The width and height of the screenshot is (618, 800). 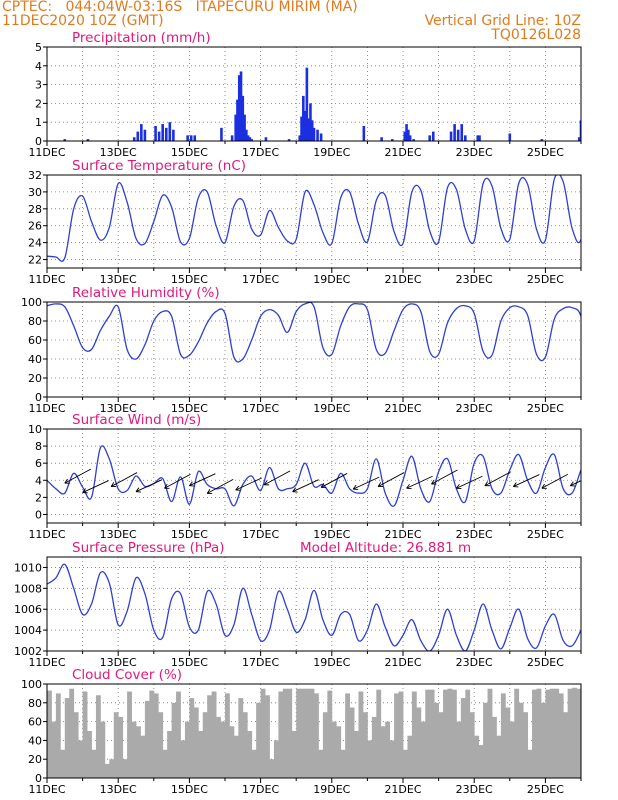 I want to click on y-tick-label: 1, so click(x=38, y=122).